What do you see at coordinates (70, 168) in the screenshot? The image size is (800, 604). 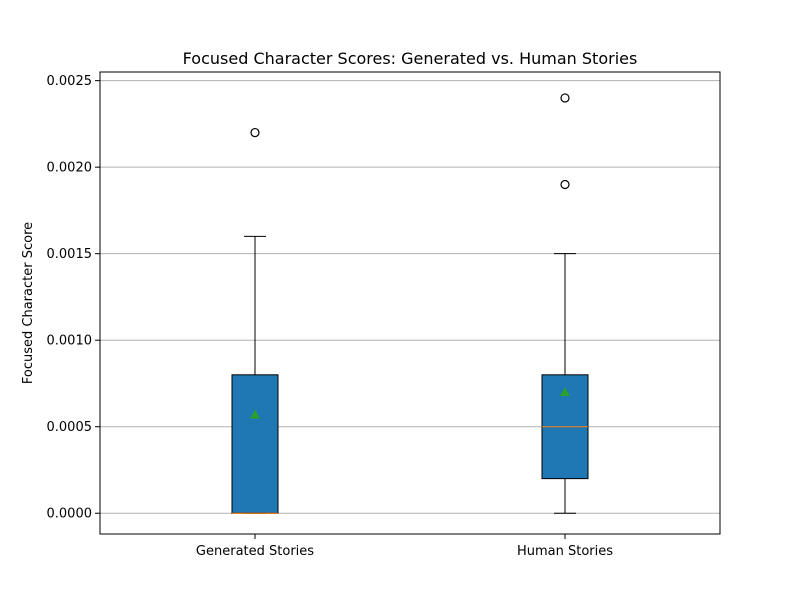 I see `y-tick-label: 0.0020` at bounding box center [70, 168].